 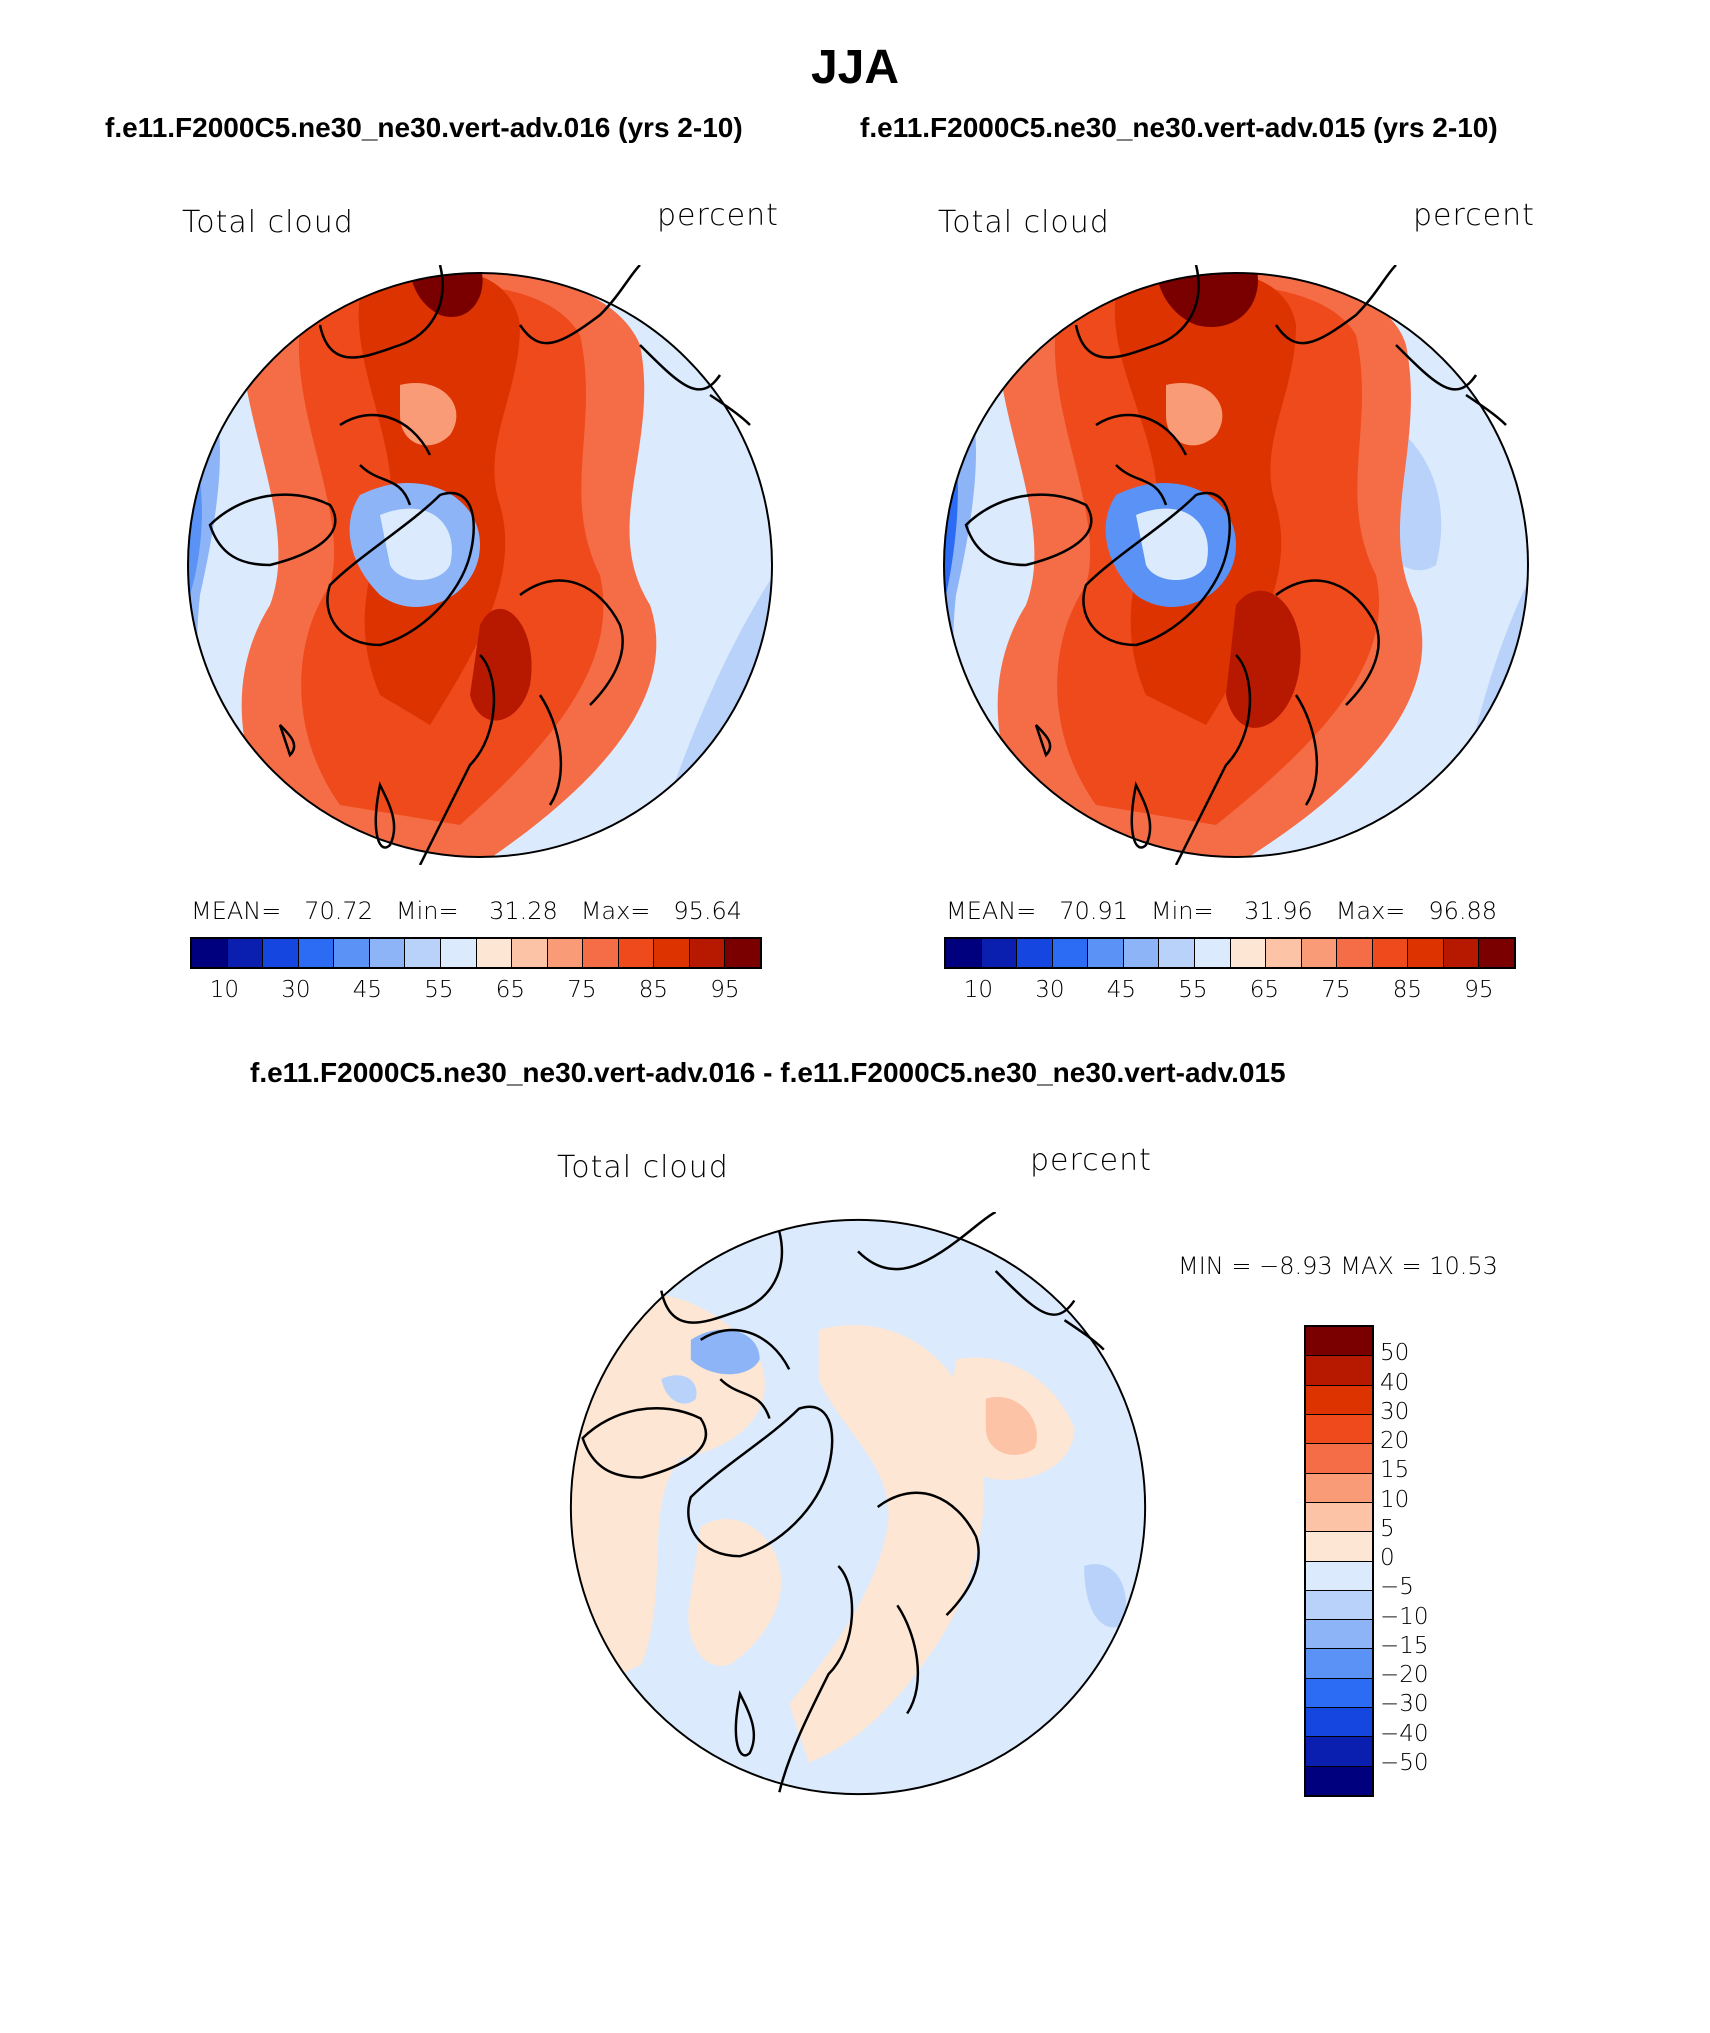 I want to click on panel-2-colorbar-tick-label: 30, so click(x=1050, y=990).